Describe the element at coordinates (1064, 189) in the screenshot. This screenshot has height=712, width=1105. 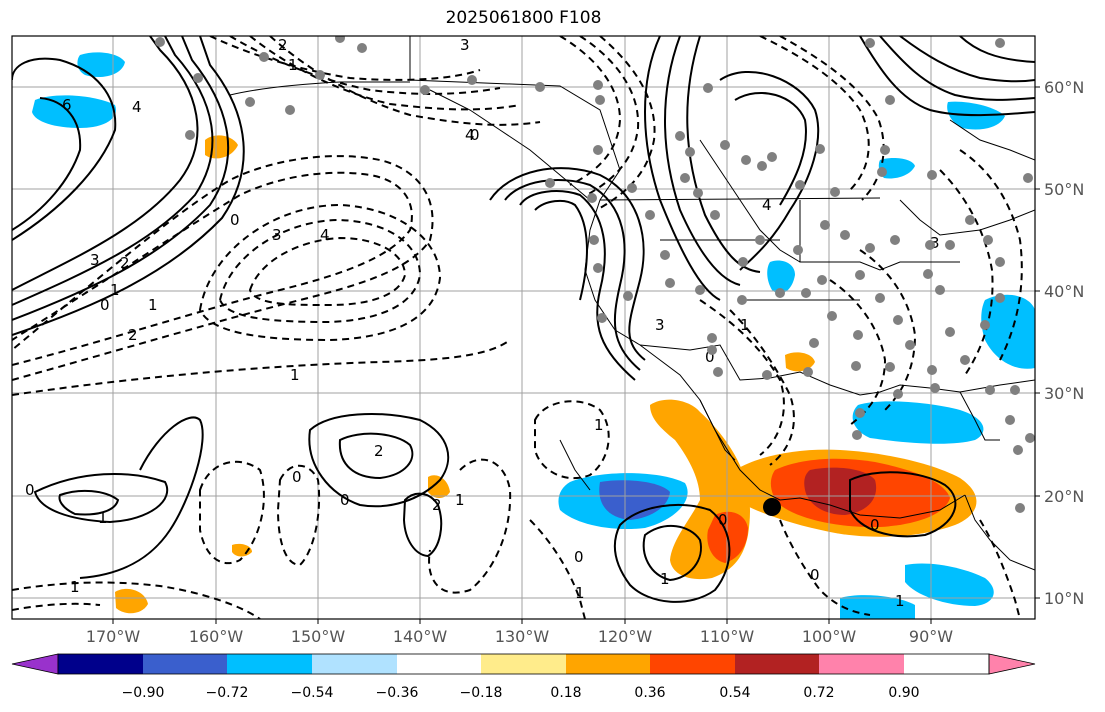
I see `lat-label-50n: 50°N` at that location.